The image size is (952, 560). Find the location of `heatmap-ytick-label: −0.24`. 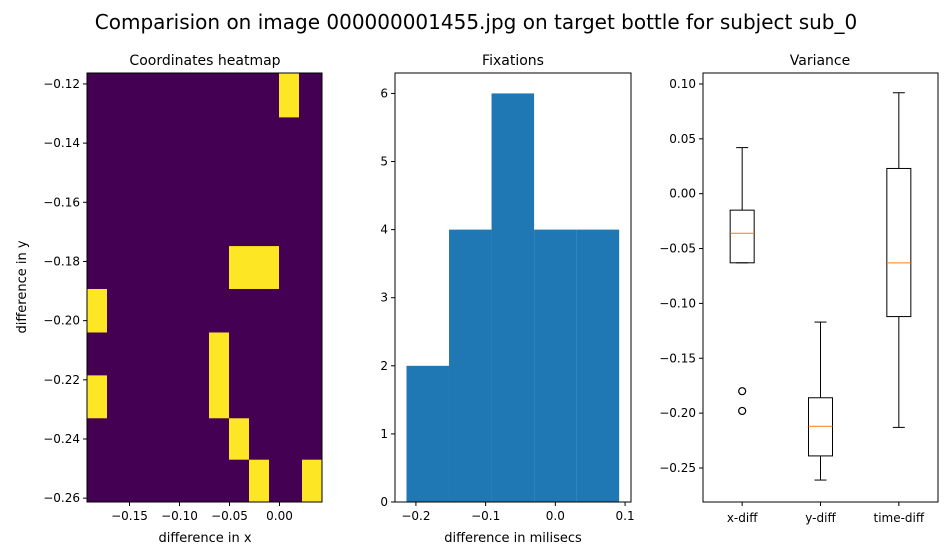

heatmap-ytick-label: −0.24 is located at coordinates (61, 439).